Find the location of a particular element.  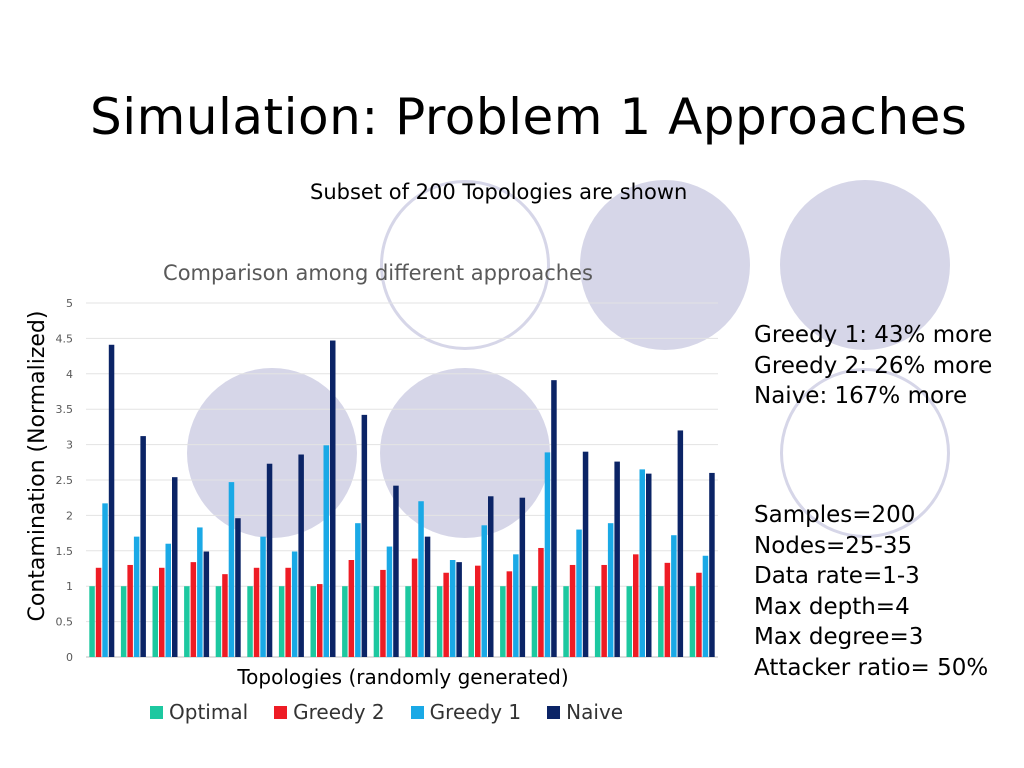

legend-swatch-naive is located at coordinates (554, 712).